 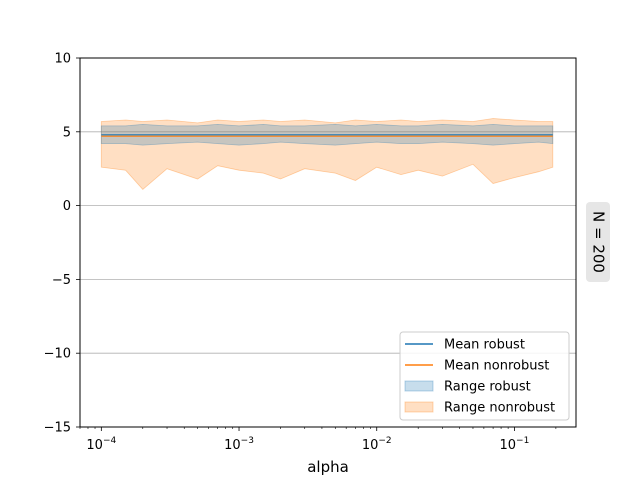 I want to click on y-tick-label: 10, so click(x=62, y=59).